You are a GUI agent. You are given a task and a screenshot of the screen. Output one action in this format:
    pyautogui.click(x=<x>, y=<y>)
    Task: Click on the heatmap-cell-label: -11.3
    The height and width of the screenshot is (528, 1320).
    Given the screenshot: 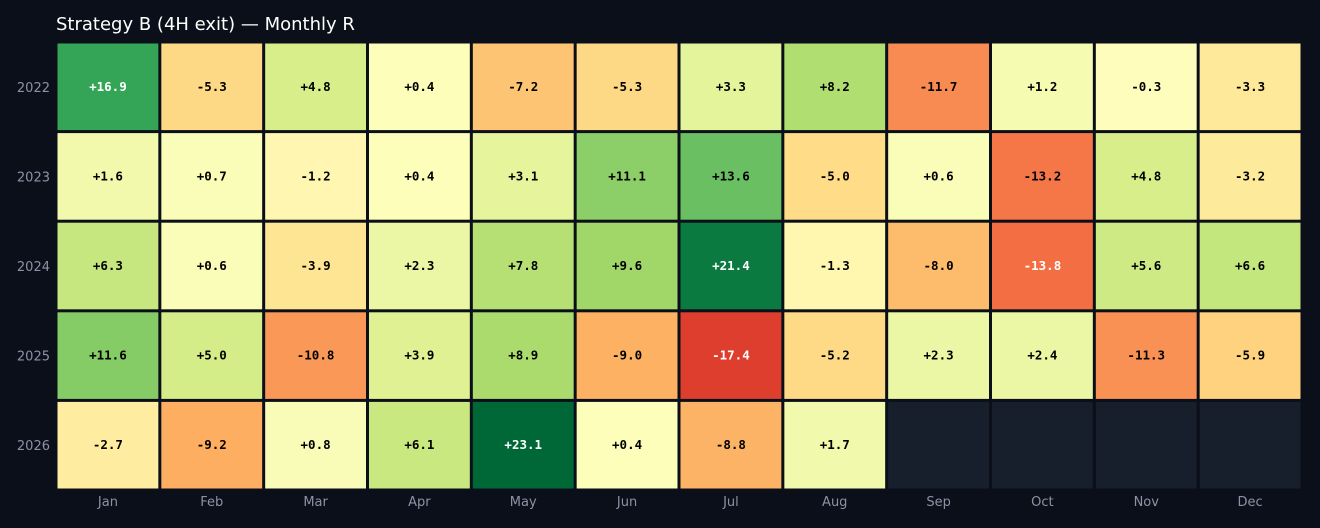 What is the action you would take?
    pyautogui.click(x=1146, y=355)
    